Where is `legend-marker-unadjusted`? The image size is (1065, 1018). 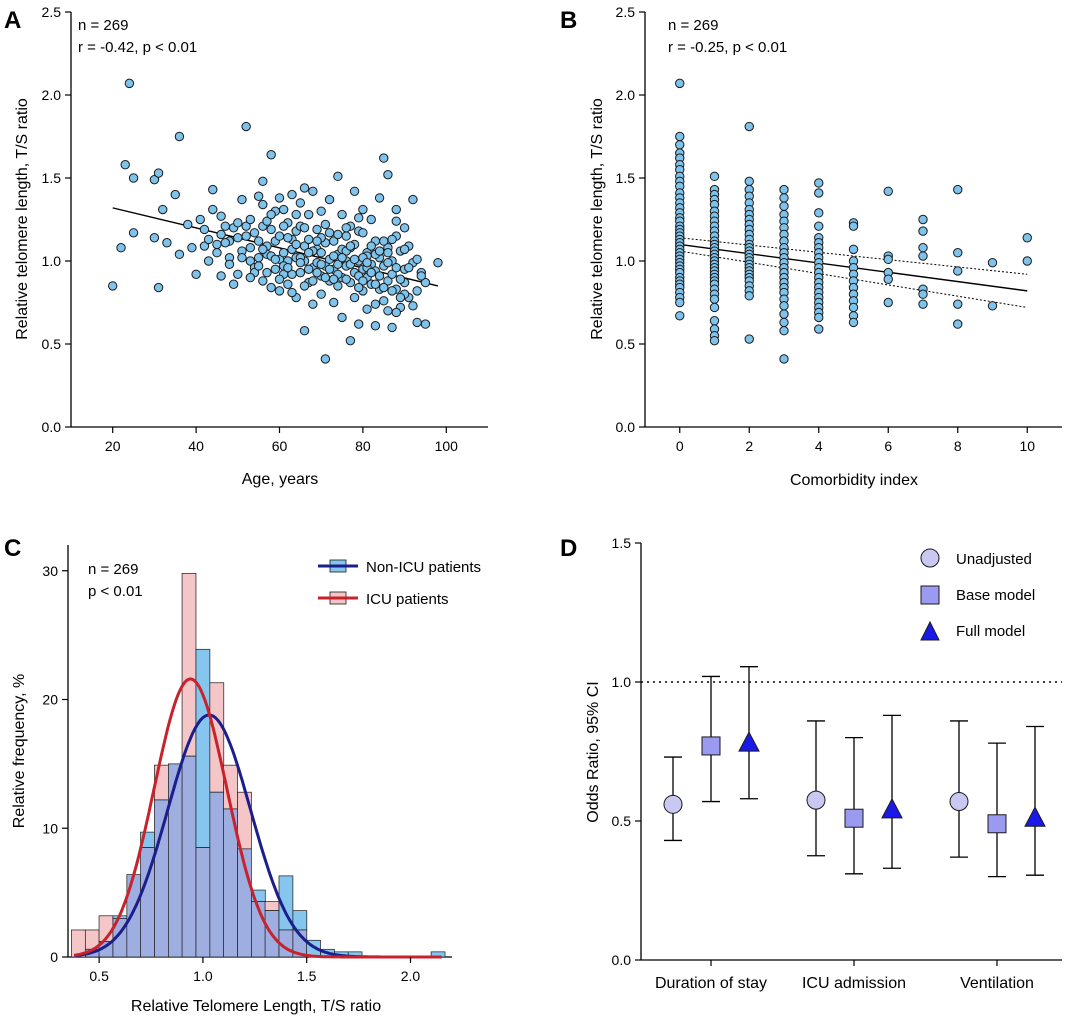 legend-marker-unadjusted is located at coordinates (930, 558).